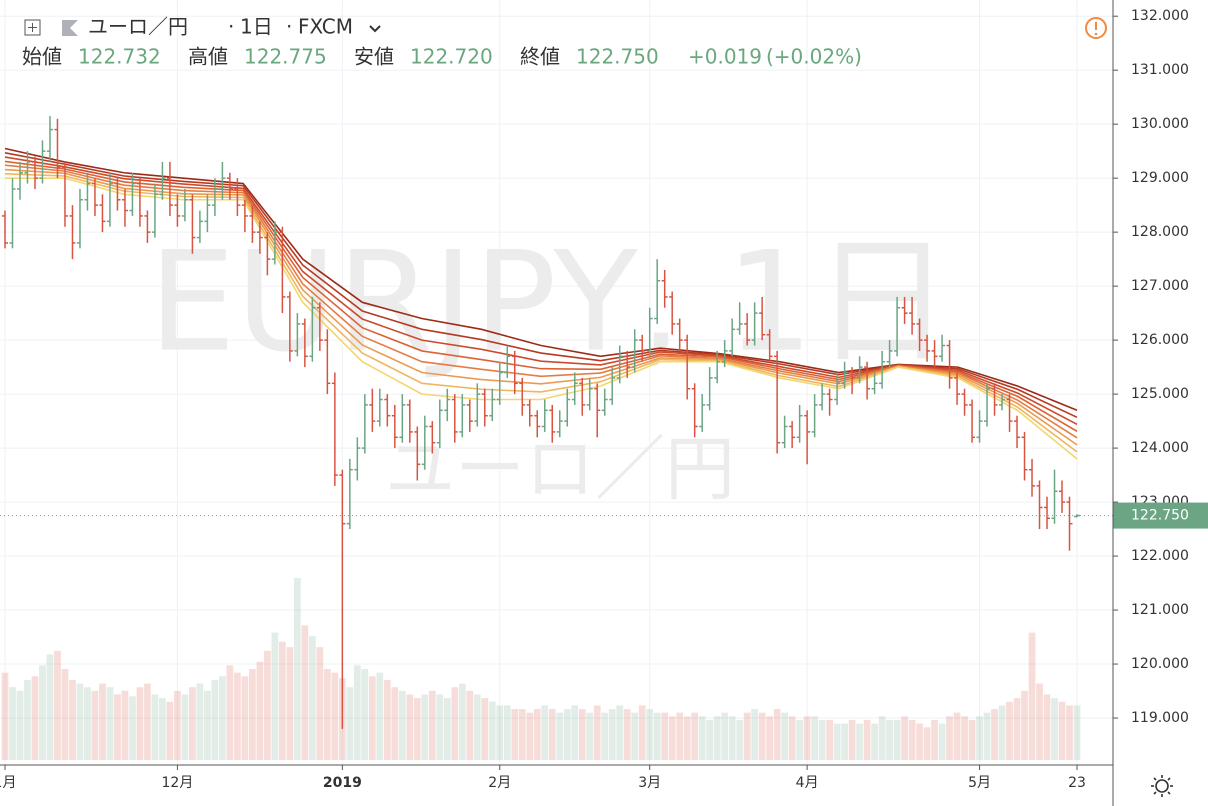 This screenshot has width=1208, height=806. Describe the element at coordinates (1160, 664) in the screenshot. I see `y-tick-label: 120.000` at that location.